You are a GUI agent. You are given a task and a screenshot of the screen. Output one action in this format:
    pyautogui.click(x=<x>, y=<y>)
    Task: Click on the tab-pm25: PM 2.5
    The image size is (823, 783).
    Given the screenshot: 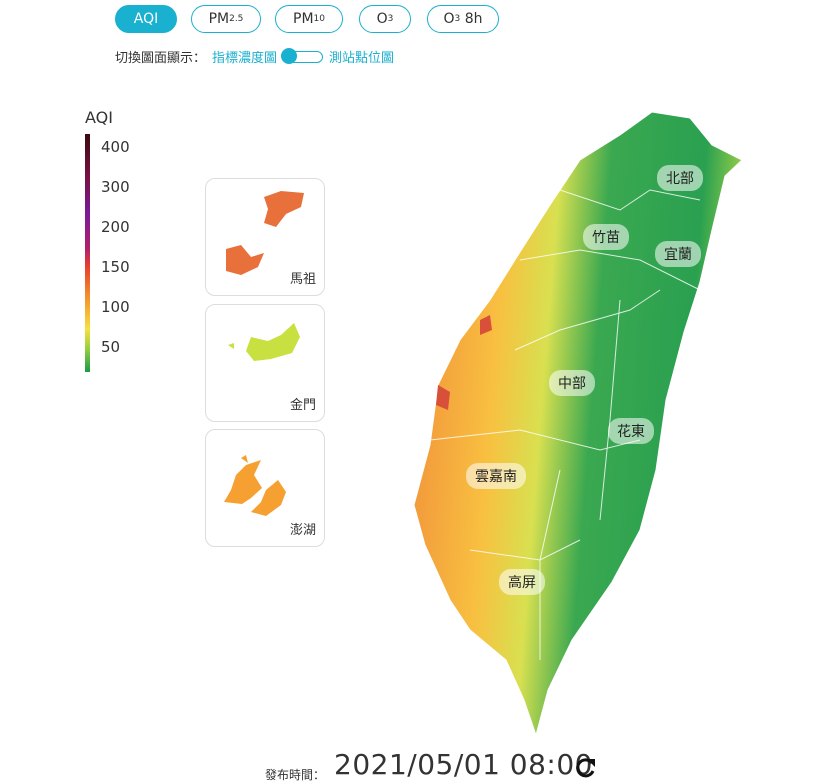 What is the action you would take?
    pyautogui.click(x=226, y=19)
    